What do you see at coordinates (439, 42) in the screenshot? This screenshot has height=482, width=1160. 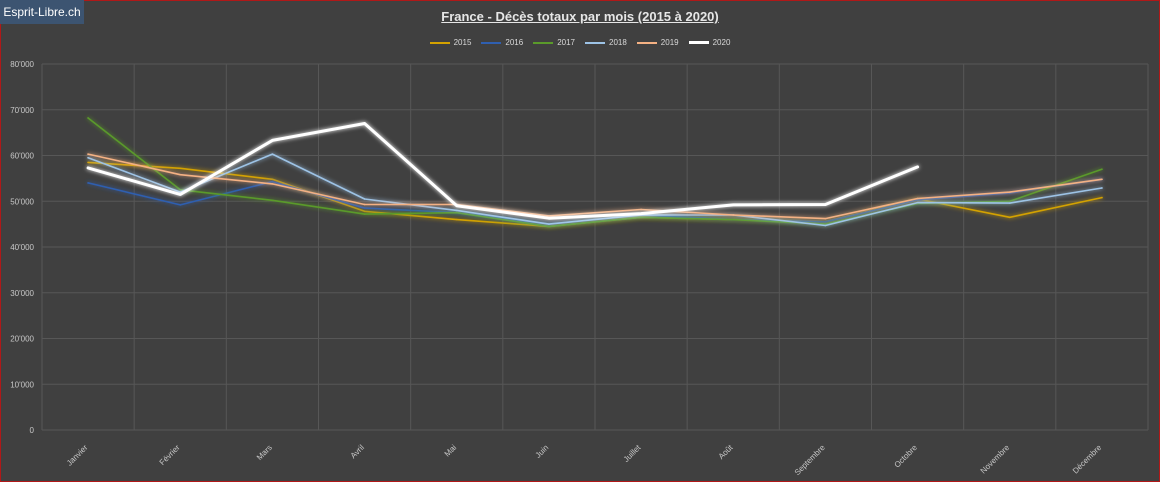 I see `legend-swatch-2015` at bounding box center [439, 42].